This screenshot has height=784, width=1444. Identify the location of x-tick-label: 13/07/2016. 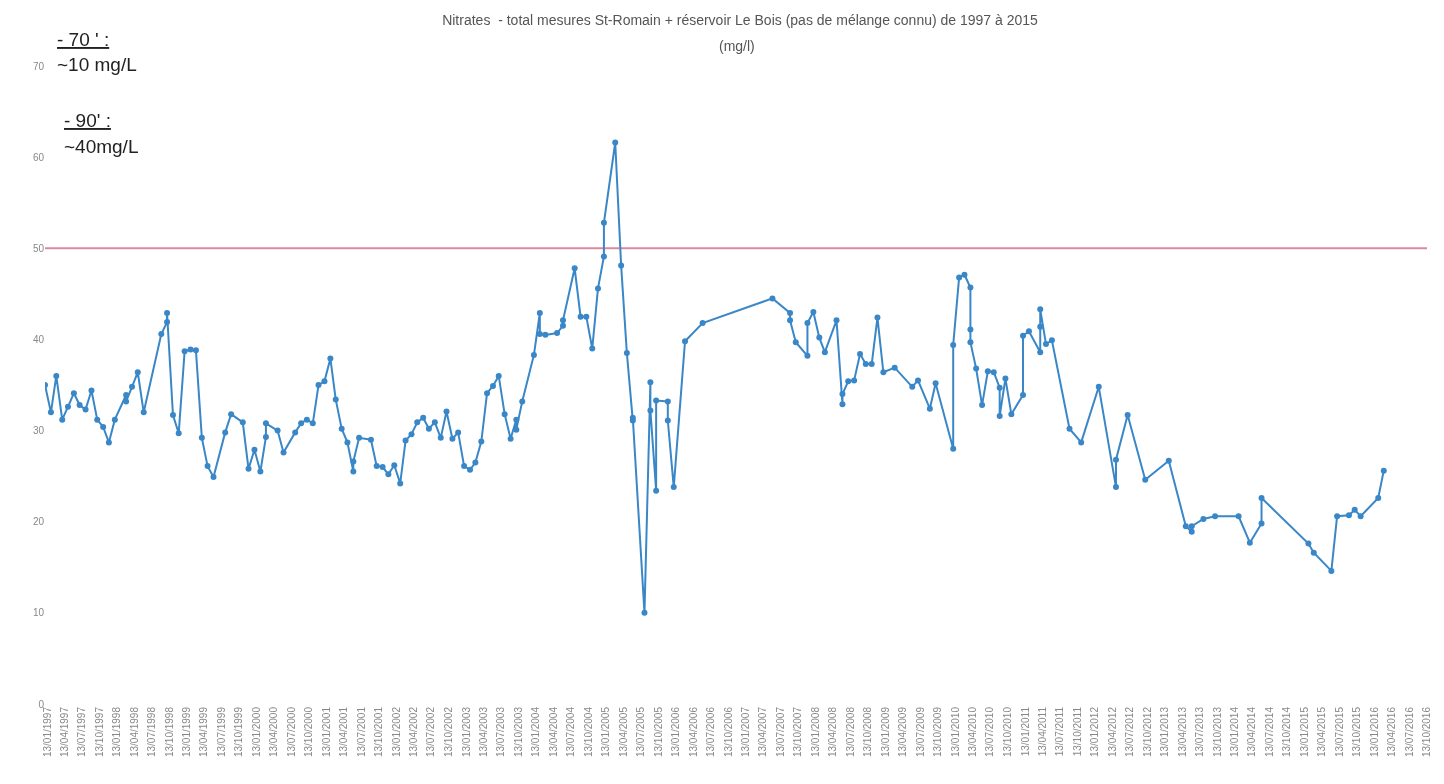
(1409, 732).